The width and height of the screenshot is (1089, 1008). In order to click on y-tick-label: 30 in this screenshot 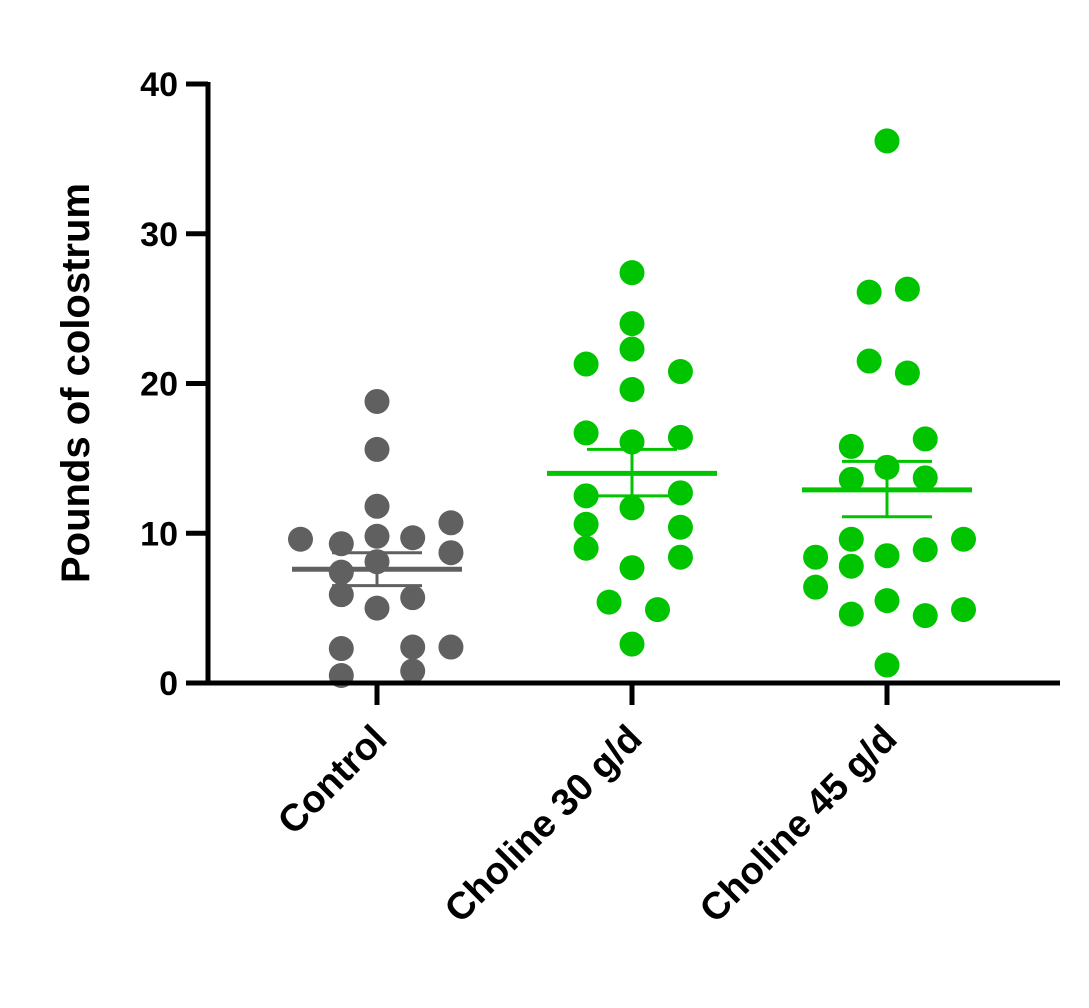, I will do `click(159, 235)`.